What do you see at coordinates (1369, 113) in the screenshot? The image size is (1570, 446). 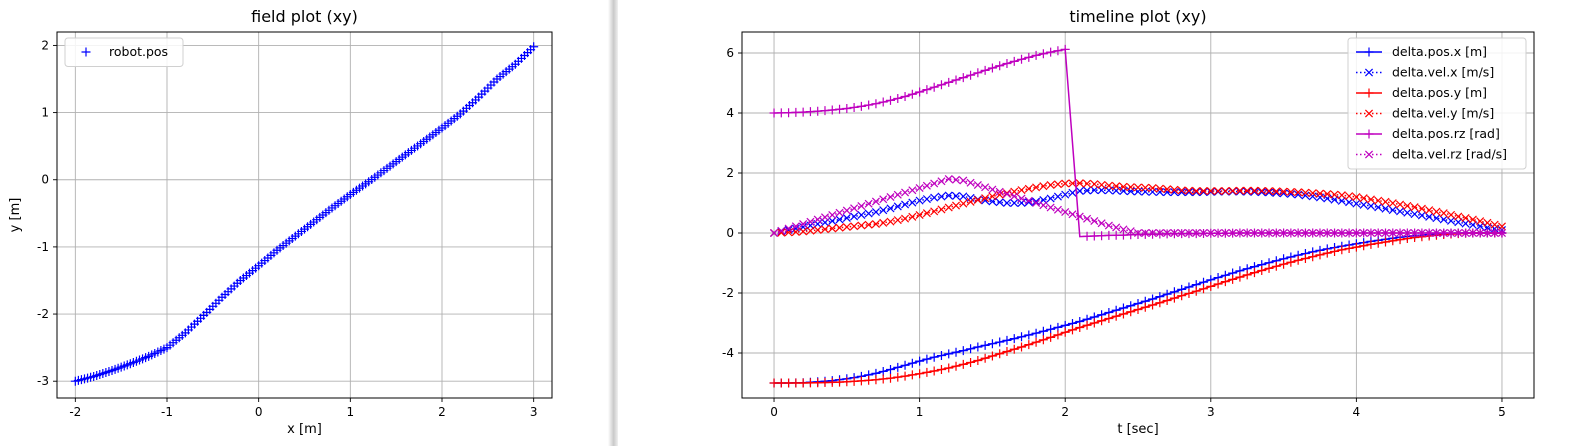 I see `legend-item-delta-vel-y-m-s-marker` at bounding box center [1369, 113].